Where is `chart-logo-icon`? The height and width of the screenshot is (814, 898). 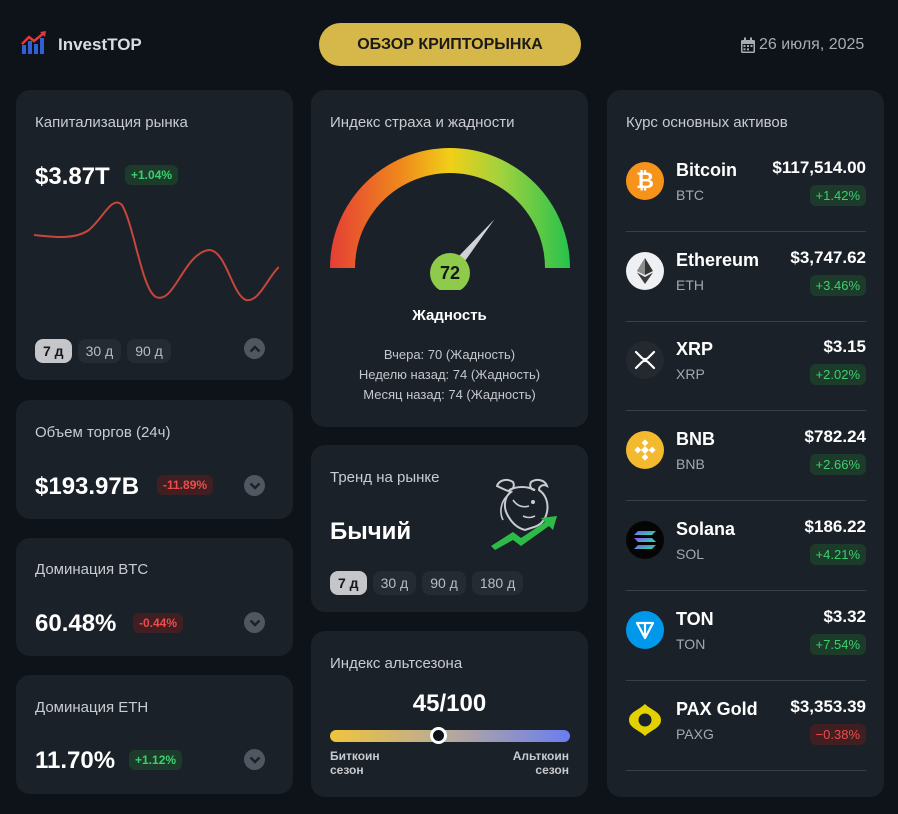 chart-logo-icon is located at coordinates (33, 42).